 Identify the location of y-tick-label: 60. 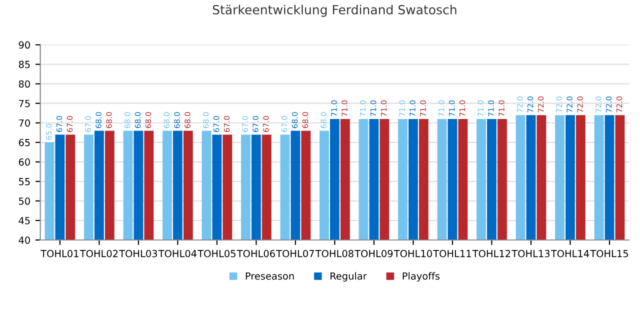
(24, 162).